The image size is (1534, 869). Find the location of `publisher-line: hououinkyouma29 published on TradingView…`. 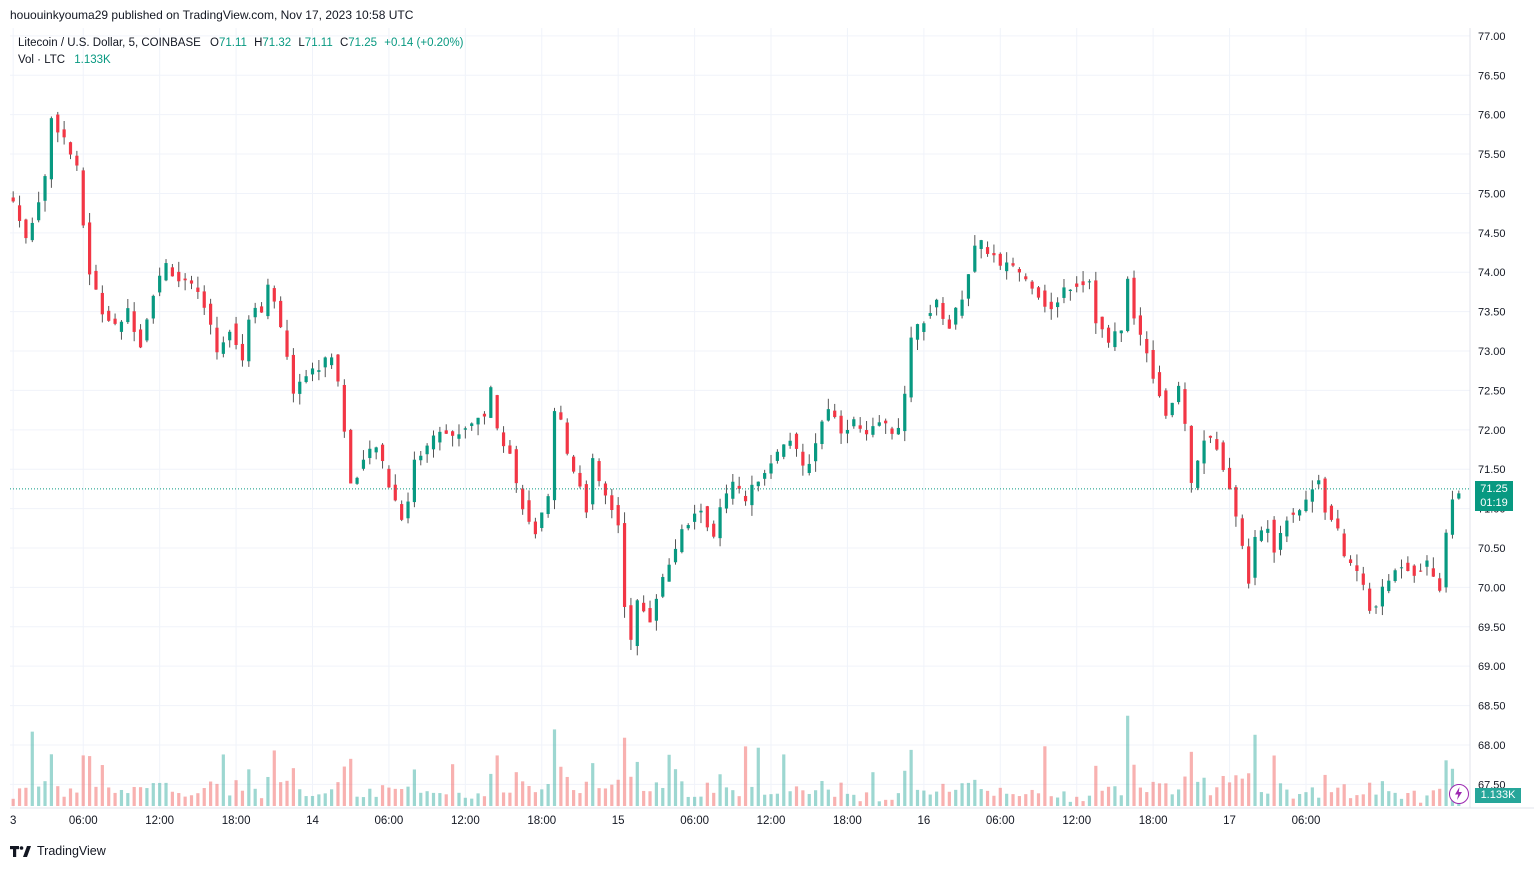

publisher-line: hououinkyouma29 published on TradingView… is located at coordinates (212, 15).